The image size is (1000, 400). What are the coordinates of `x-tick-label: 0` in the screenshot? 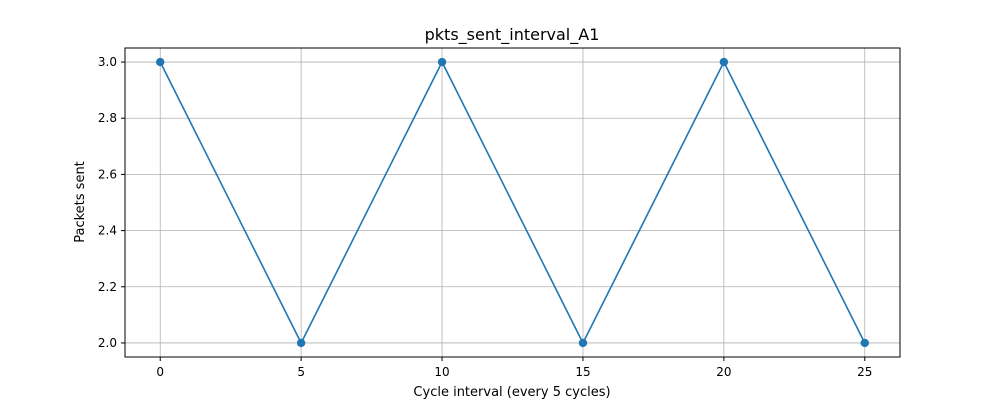 It's located at (160, 372).